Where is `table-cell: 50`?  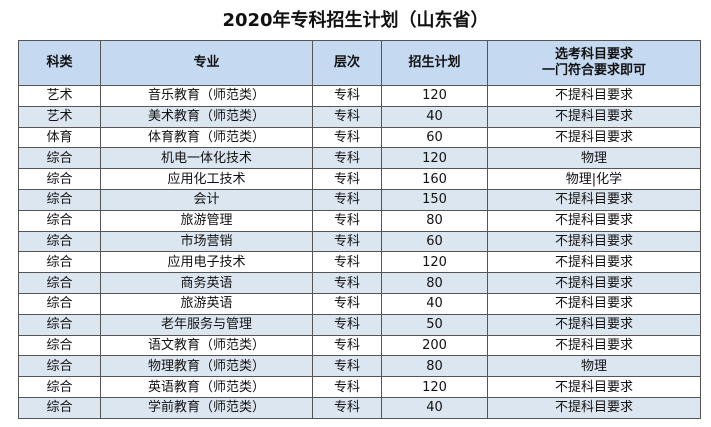
table-cell: 50 is located at coordinates (434, 324).